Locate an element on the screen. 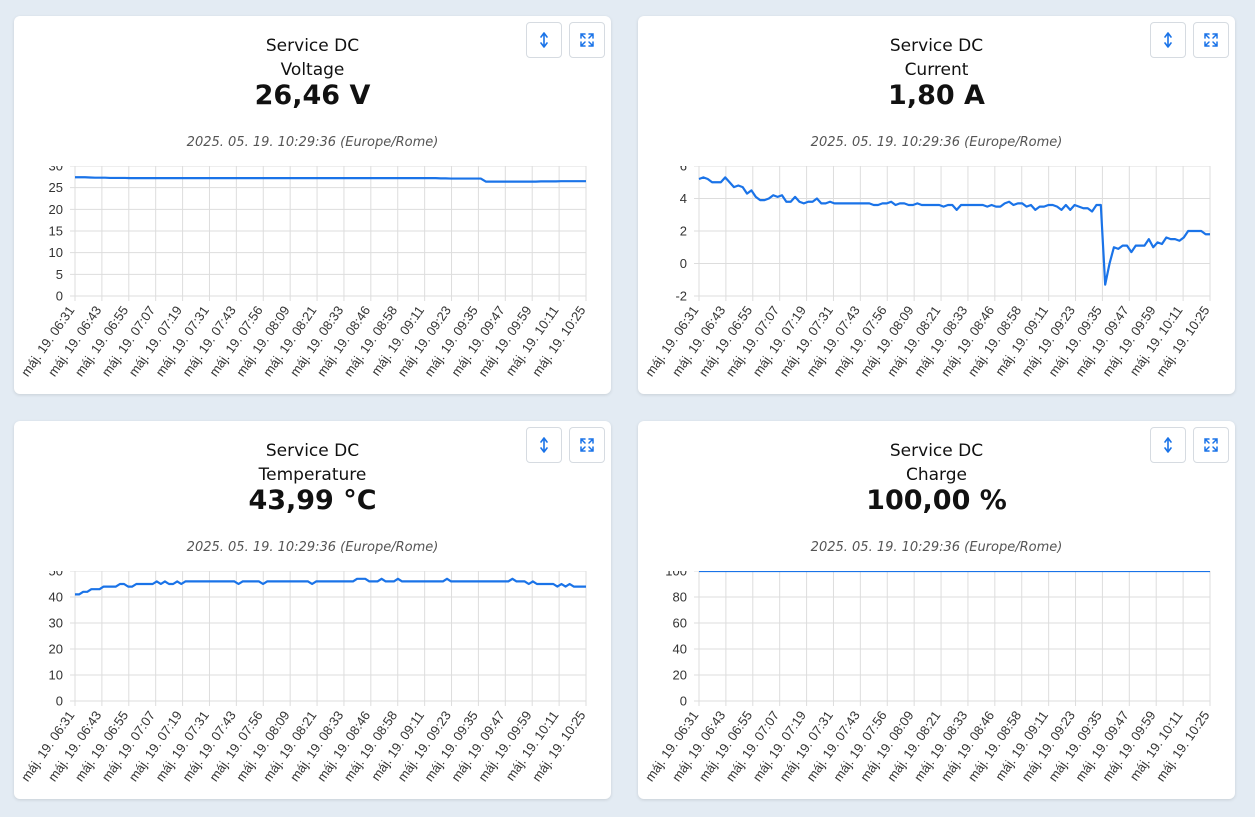 This screenshot has height=817, width=1255. current-value: 43,99 °C is located at coordinates (312, 500).